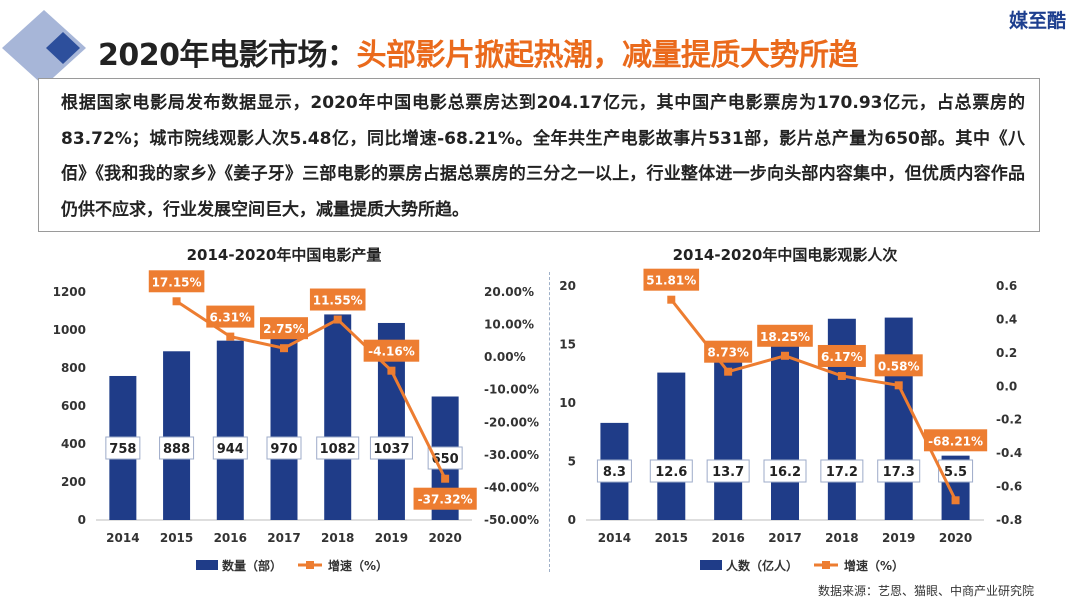 This screenshot has height=608, width=1080. Describe the element at coordinates (509, 292) in the screenshot. I see `y2-tick-label: 20.00%` at that location.